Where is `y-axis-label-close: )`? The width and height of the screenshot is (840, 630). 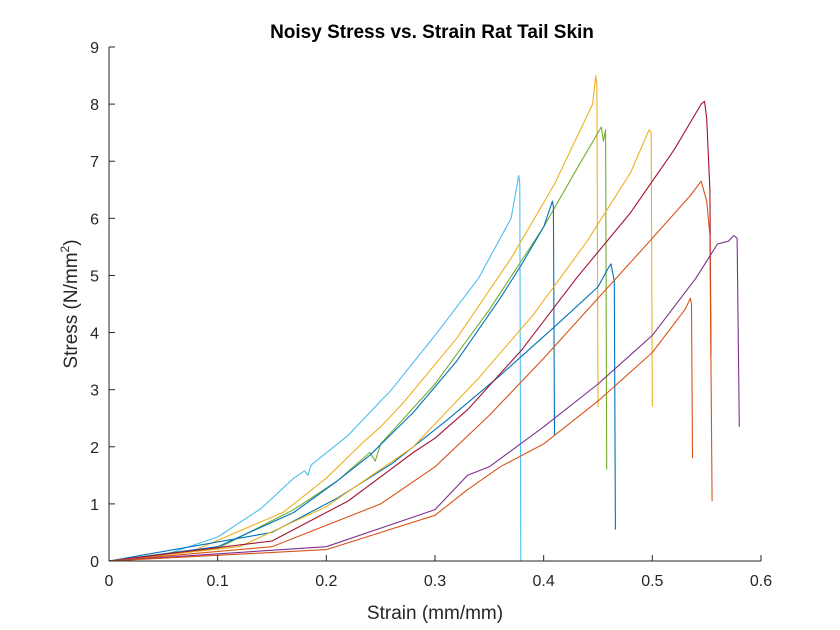 y-axis-label-close: ) is located at coordinates (71, 242).